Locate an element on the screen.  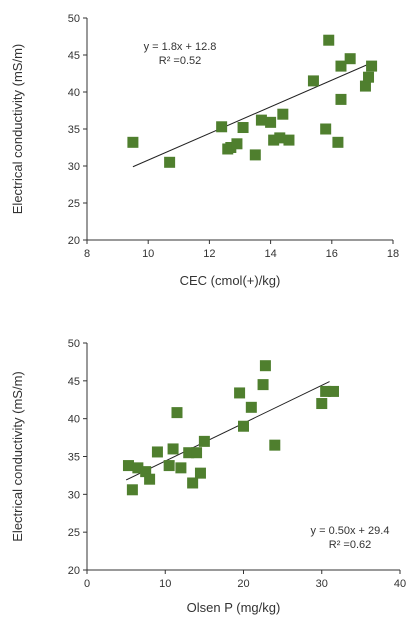
x-tick-label: 12 is located at coordinates (209, 254).